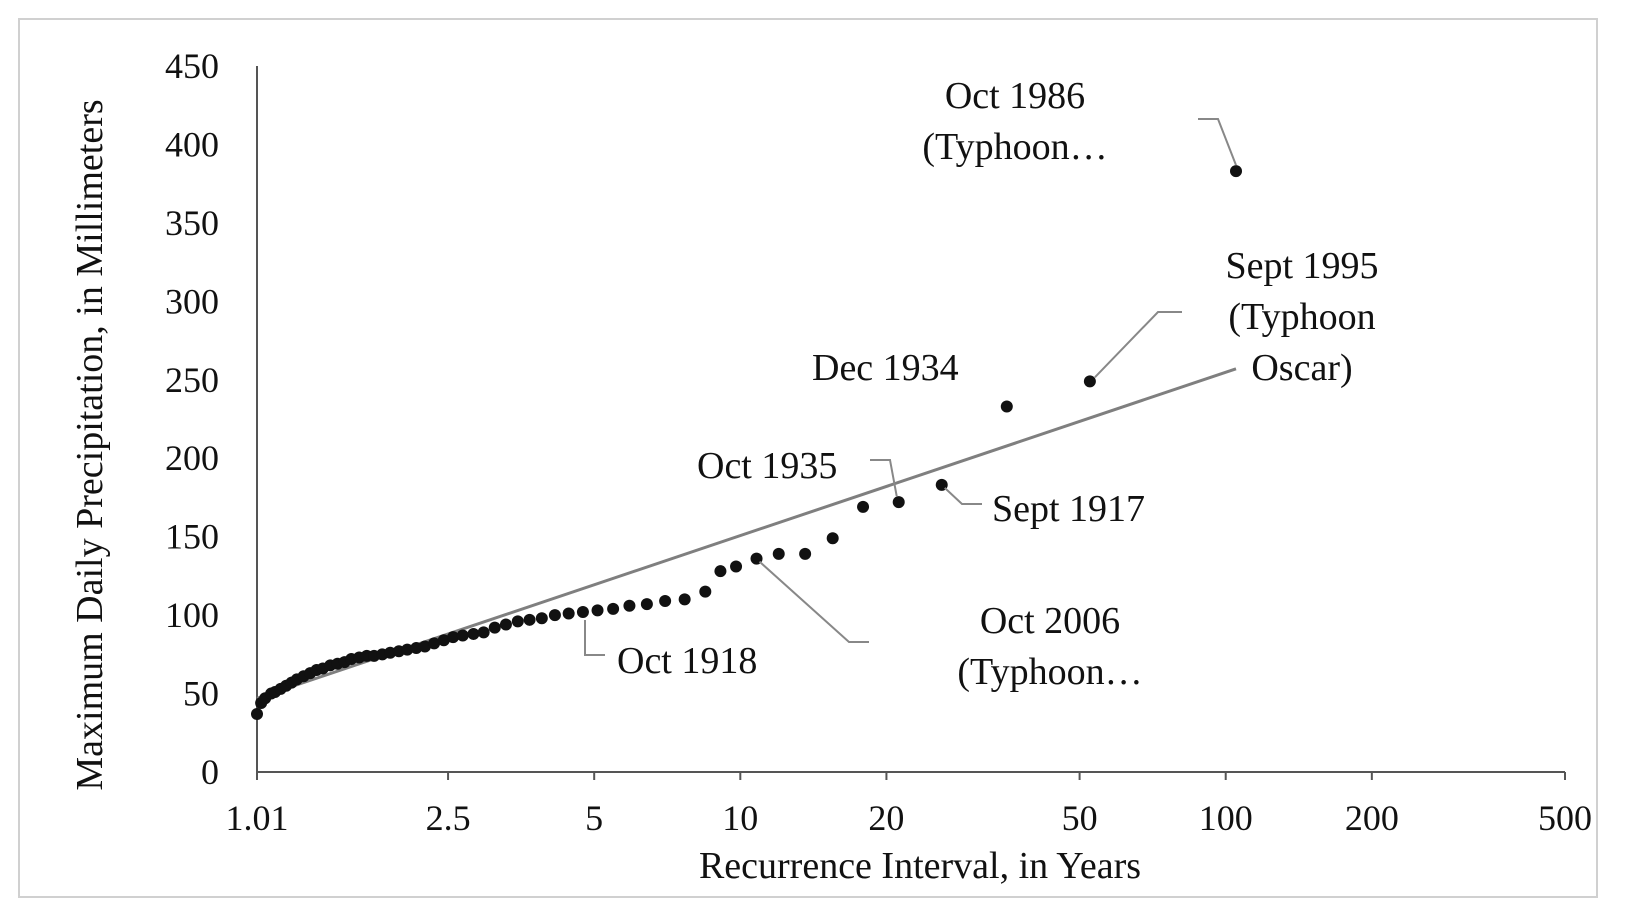 Image resolution: width=1630 pixels, height=914 pixels. Describe the element at coordinates (1565, 818) in the screenshot. I see `x-tick-label: 500` at that location.